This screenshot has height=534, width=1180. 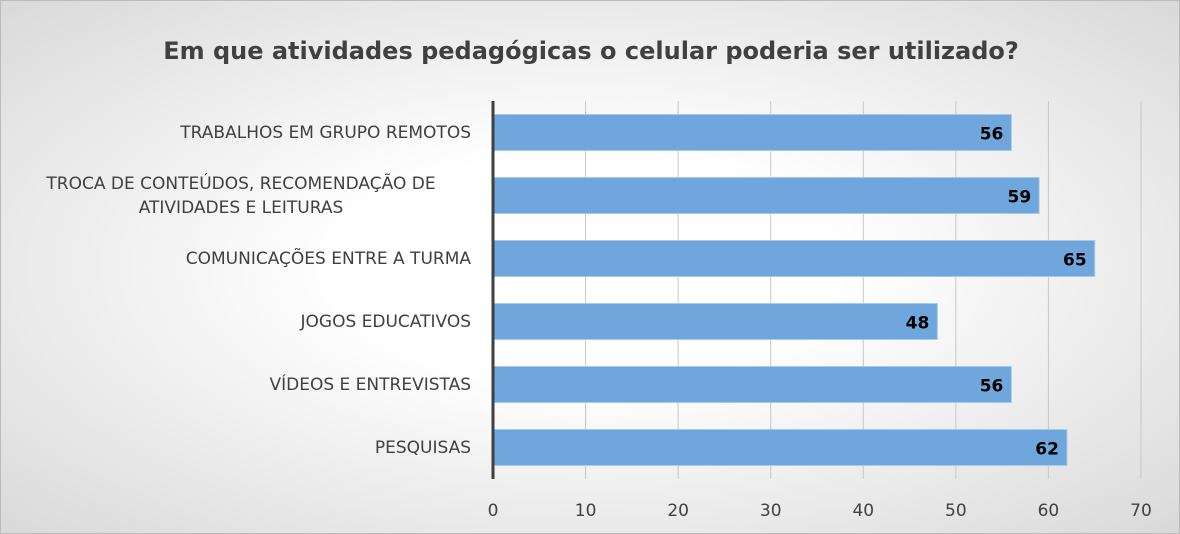 I want to click on x-tick-label: 30, so click(x=771, y=511).